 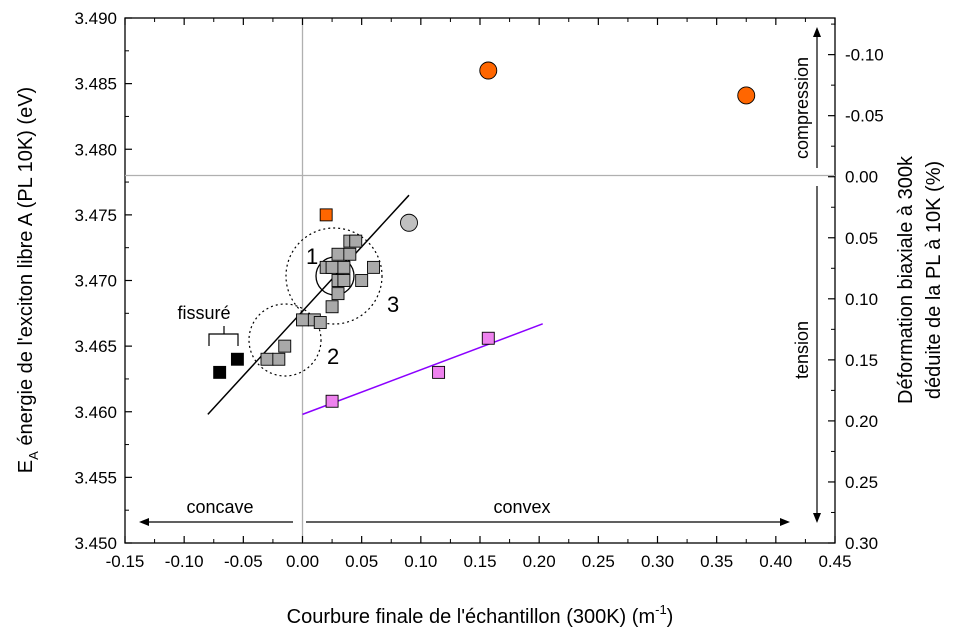 What do you see at coordinates (302, 561) in the screenshot?
I see `x-tick-label: 0.00` at bounding box center [302, 561].